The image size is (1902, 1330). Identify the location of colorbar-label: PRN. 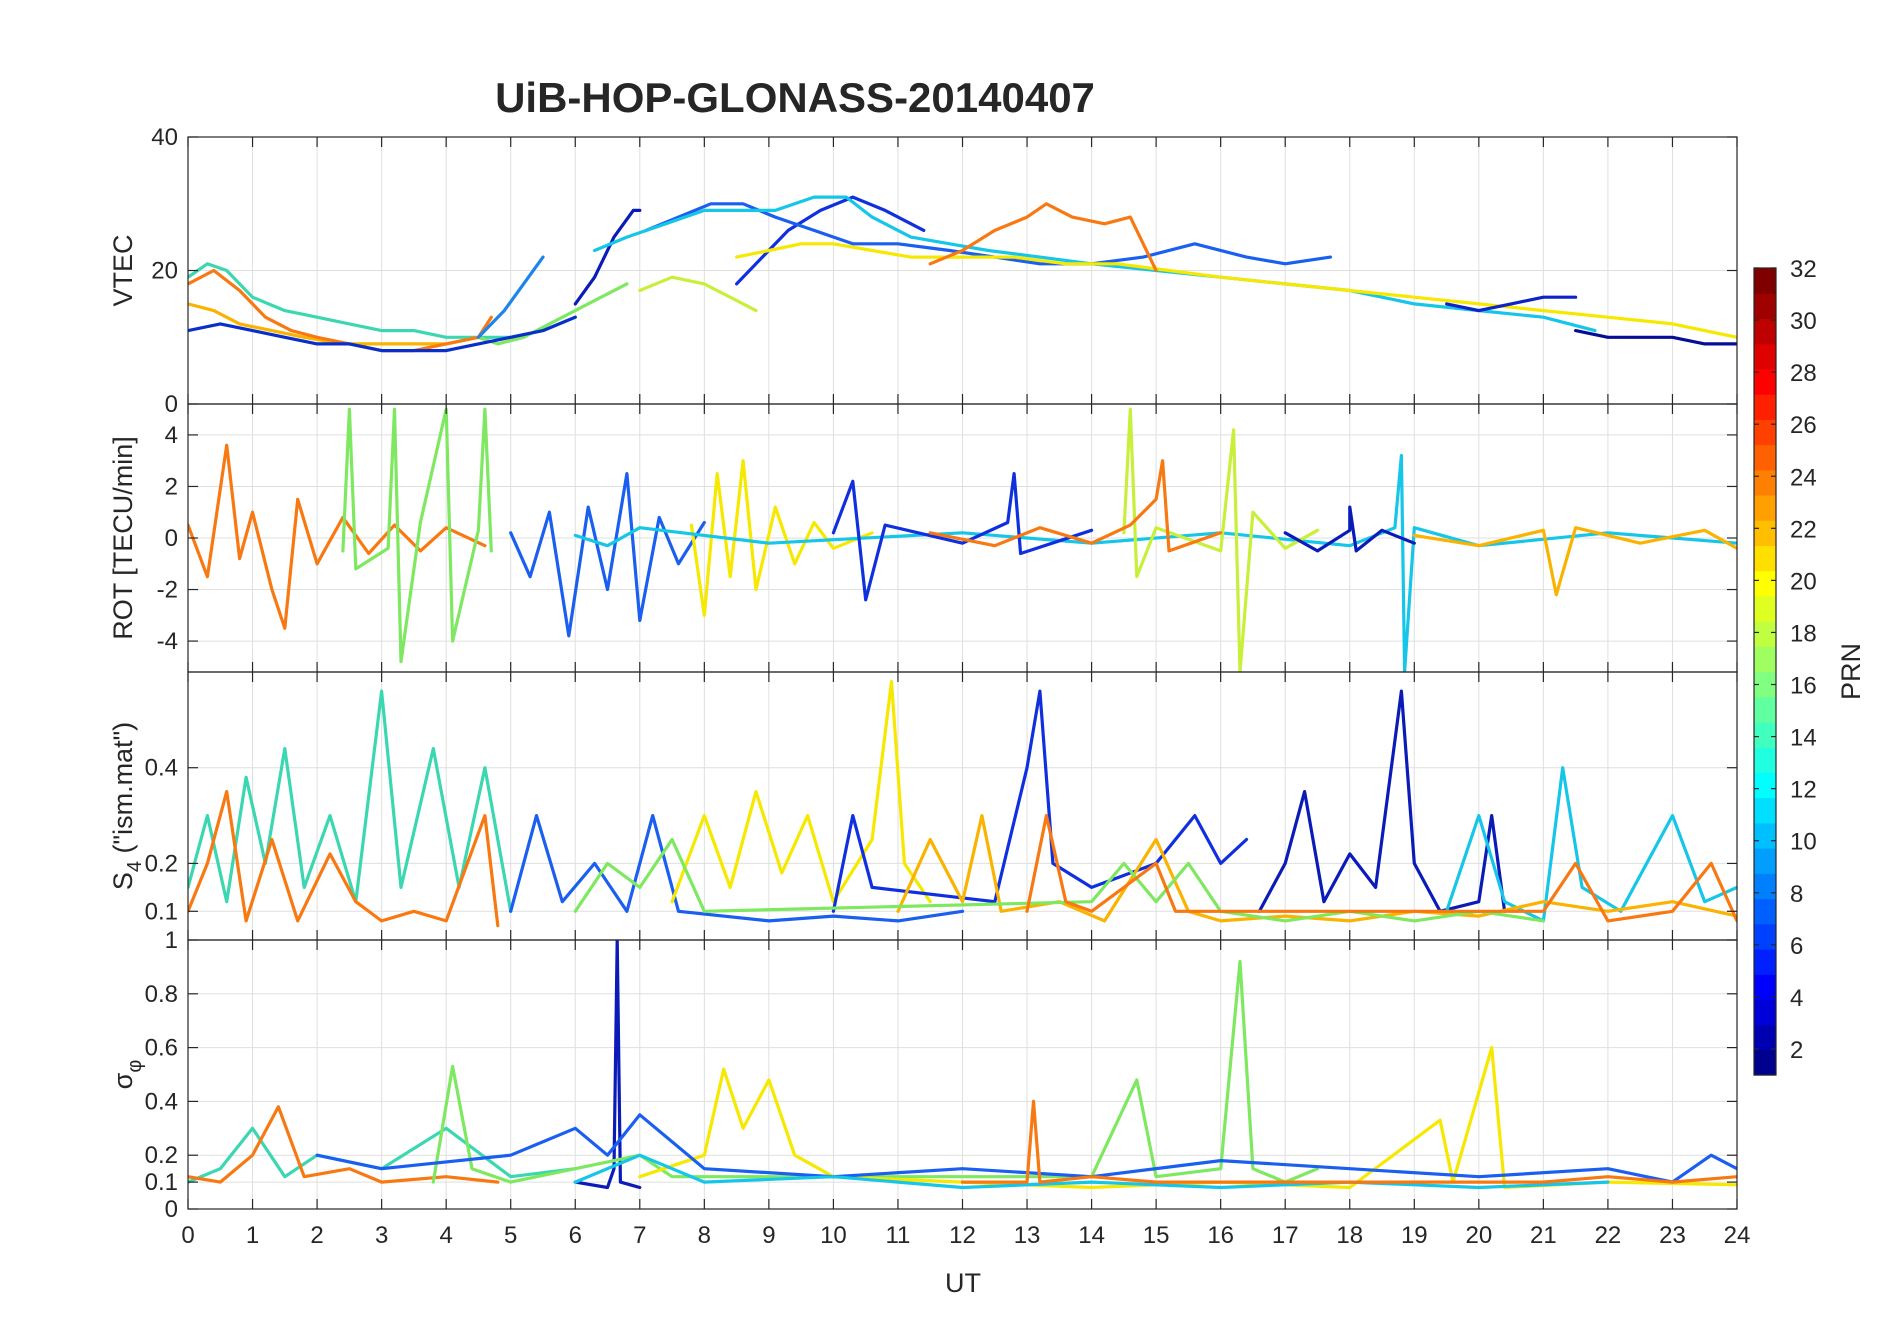
(1851, 671).